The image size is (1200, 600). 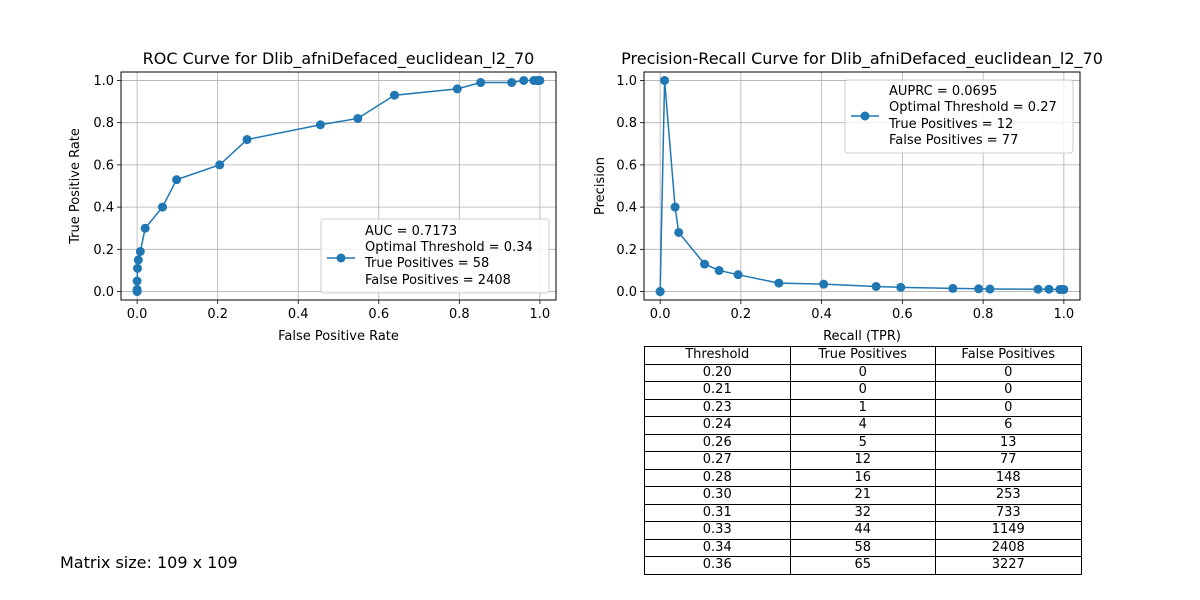 What do you see at coordinates (103, 123) in the screenshot?
I see `roc-y-tick-label: 0.8` at bounding box center [103, 123].